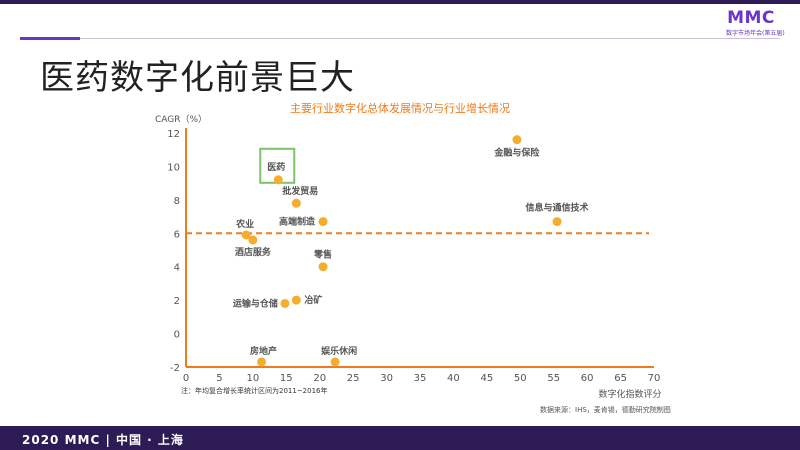 The image size is (800, 450). I want to click on x-tick-label: 55, so click(553, 378).